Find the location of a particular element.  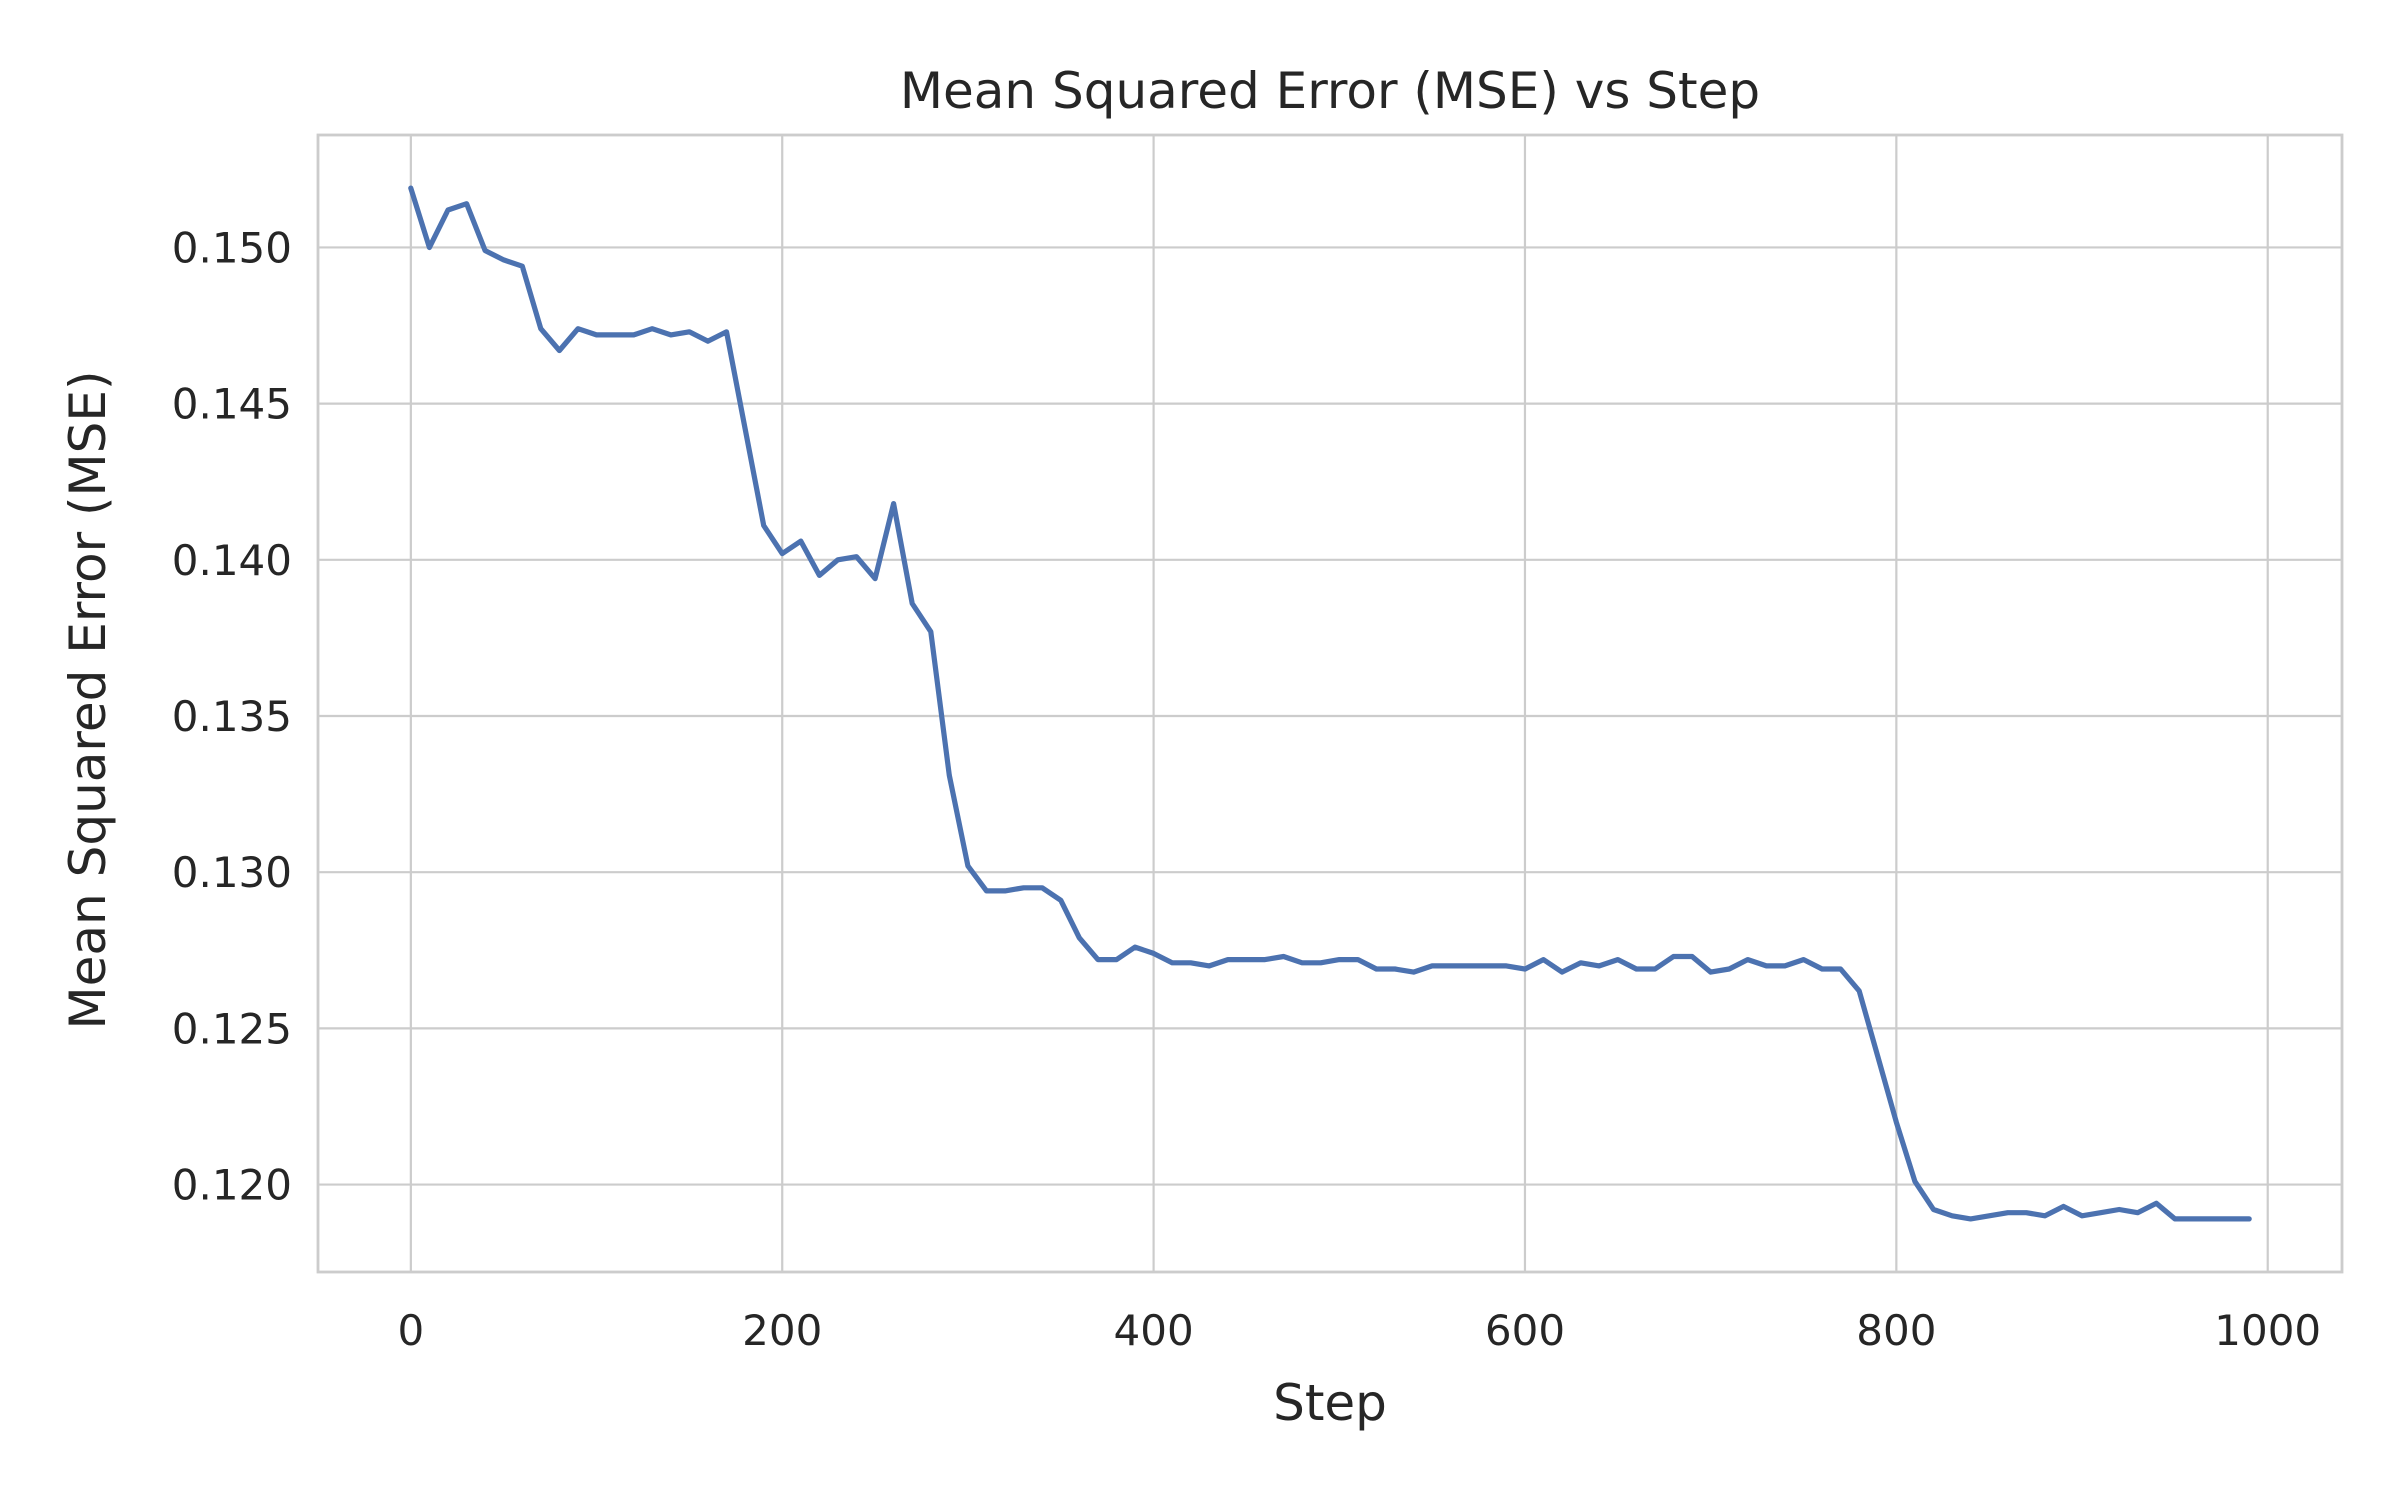

y-ticks: 0.120 0.125 0.130 0.135 0.140 0.145 0.150 is located at coordinates (232, 716).